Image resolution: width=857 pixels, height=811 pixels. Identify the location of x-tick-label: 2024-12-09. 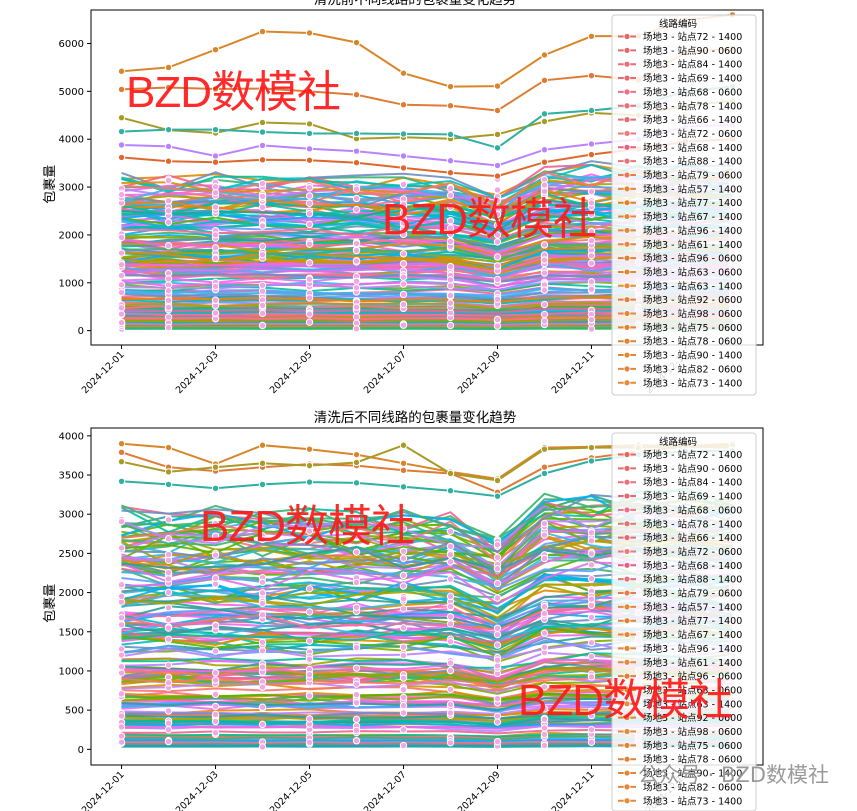
(479, 372).